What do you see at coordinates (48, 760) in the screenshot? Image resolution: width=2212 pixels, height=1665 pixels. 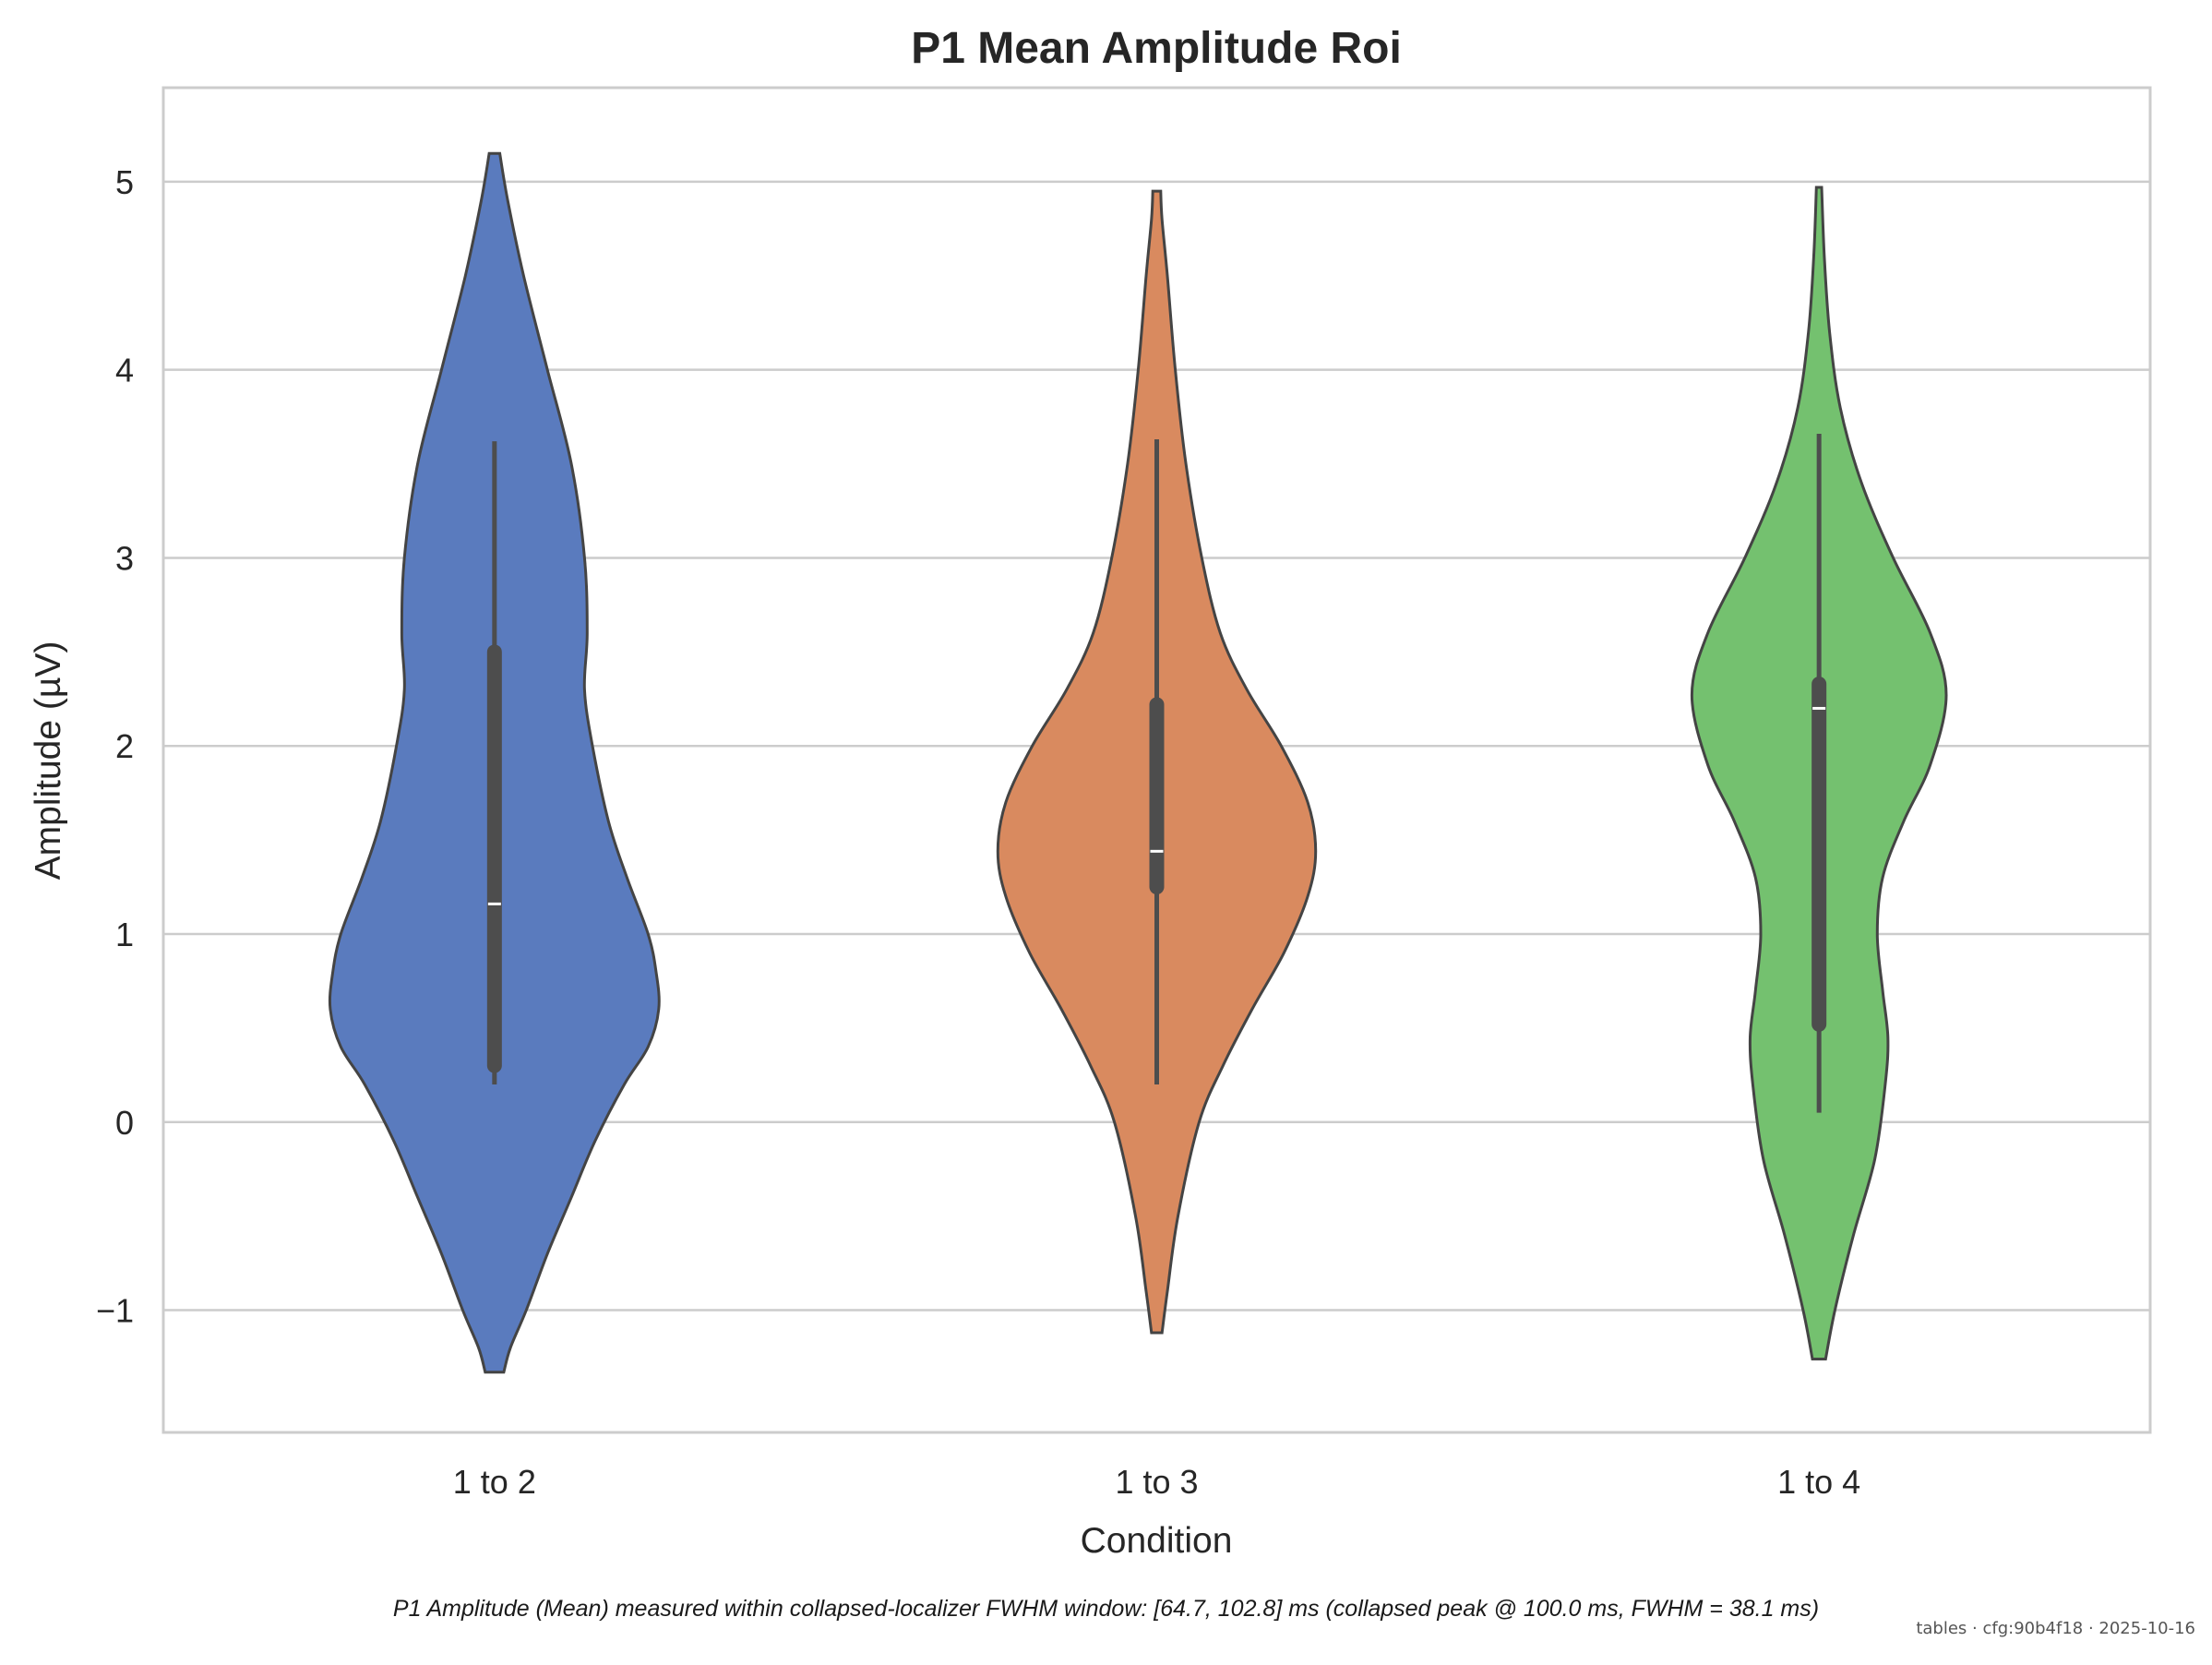 I see `y-axis-label: Amplitude (µV)` at bounding box center [48, 760].